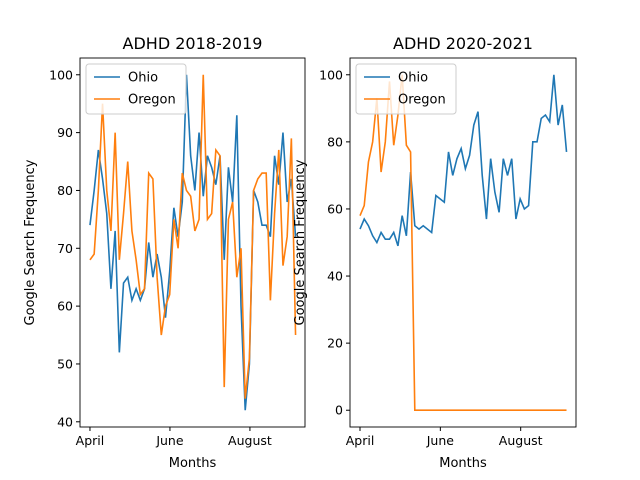  I want to click on y-tick-label: 90, so click(65, 132).